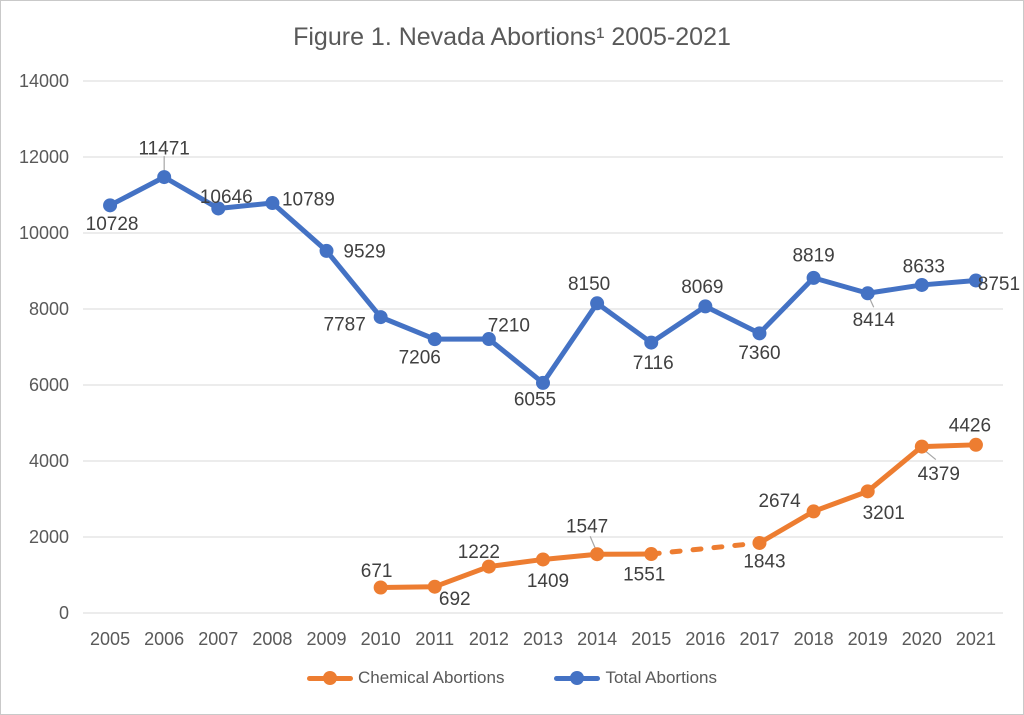 This screenshot has width=1024, height=715. What do you see at coordinates (218, 639) in the screenshot?
I see `x-axis-tick-label: 2007` at bounding box center [218, 639].